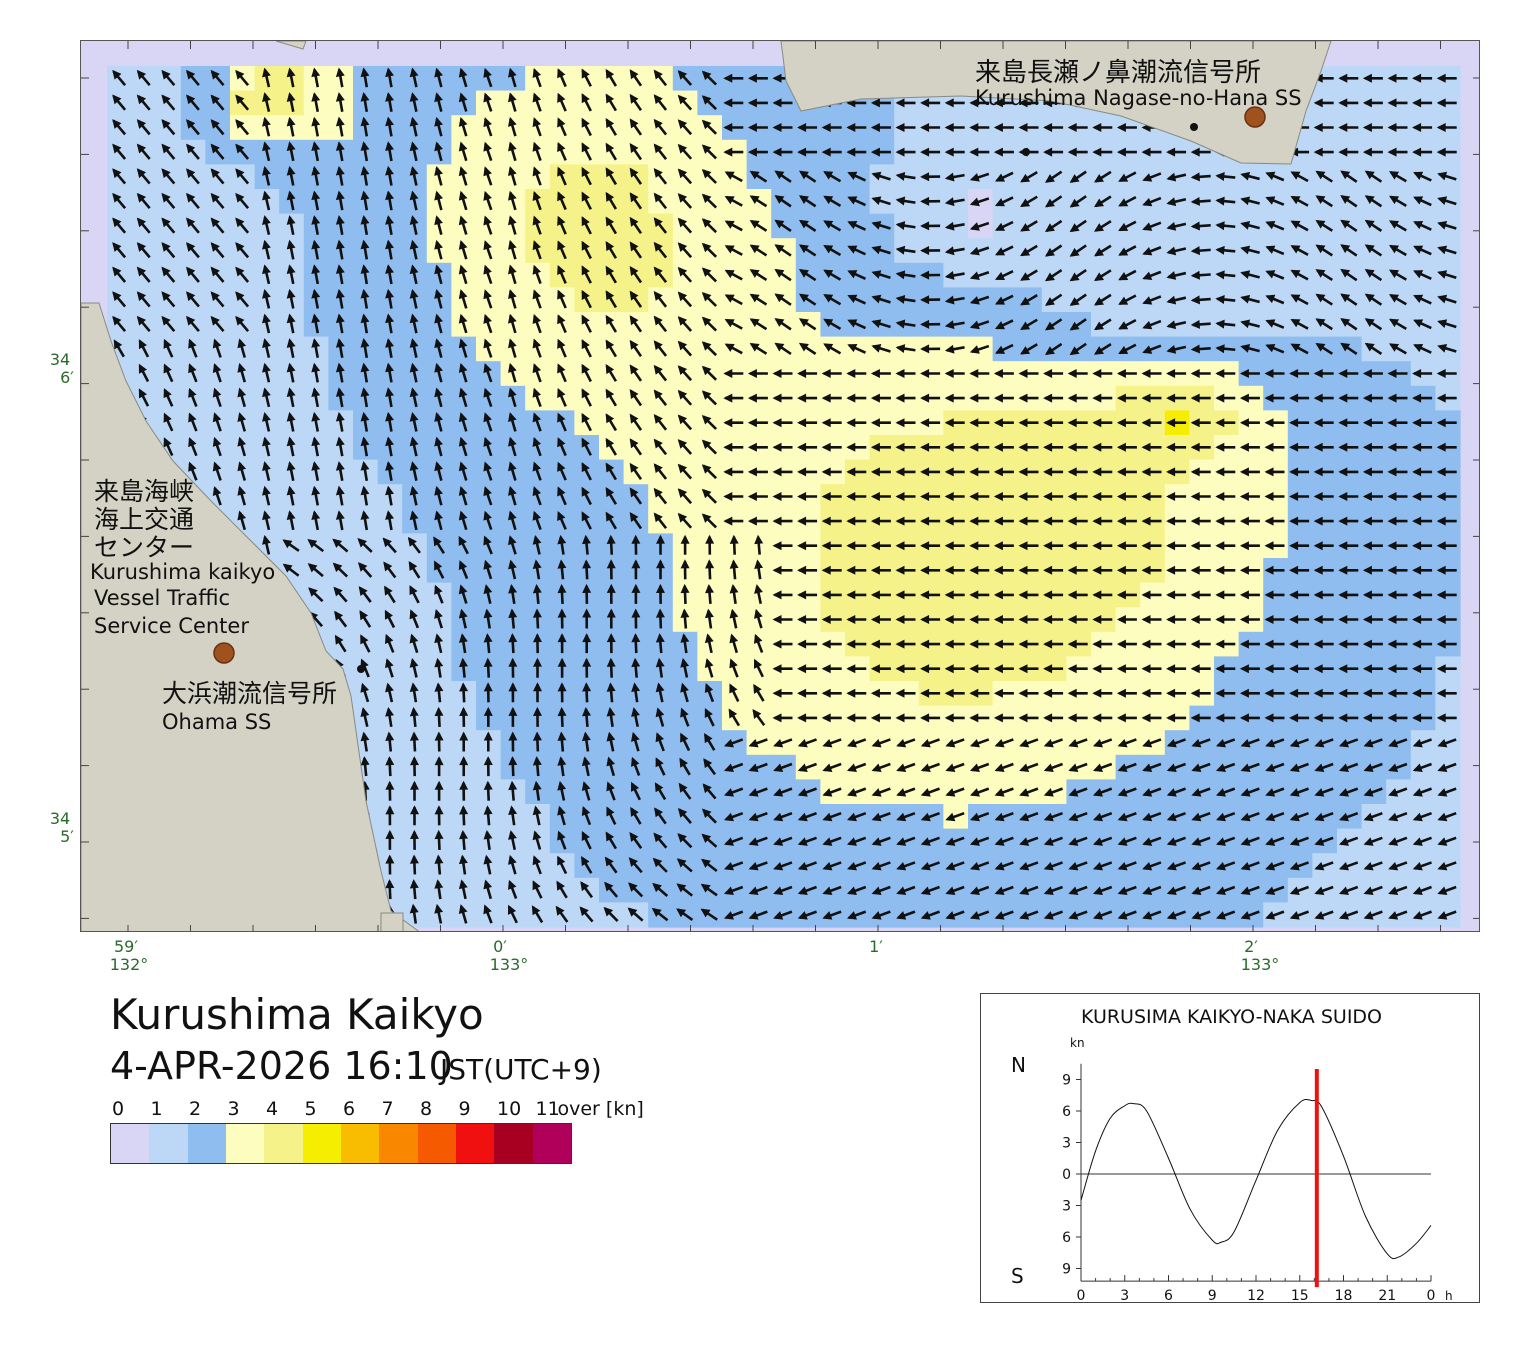 The width and height of the screenshot is (1520, 1353). I want to click on tide-x-tick-label: 21, so click(1387, 1296).